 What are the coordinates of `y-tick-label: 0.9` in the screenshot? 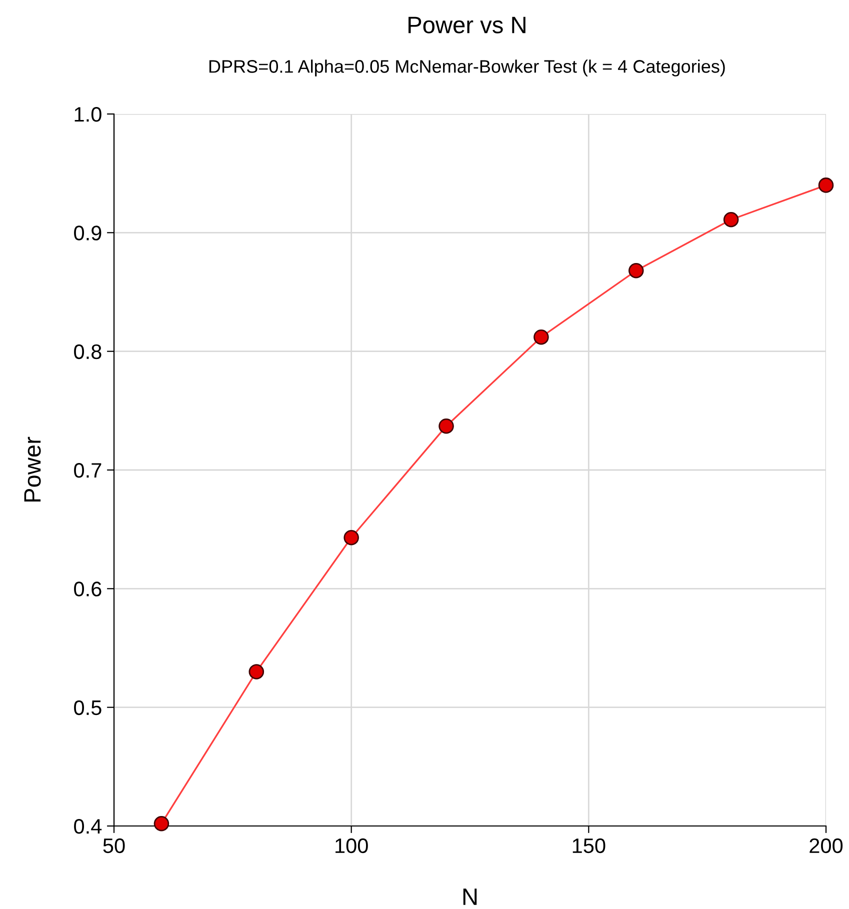 It's located at (88, 233).